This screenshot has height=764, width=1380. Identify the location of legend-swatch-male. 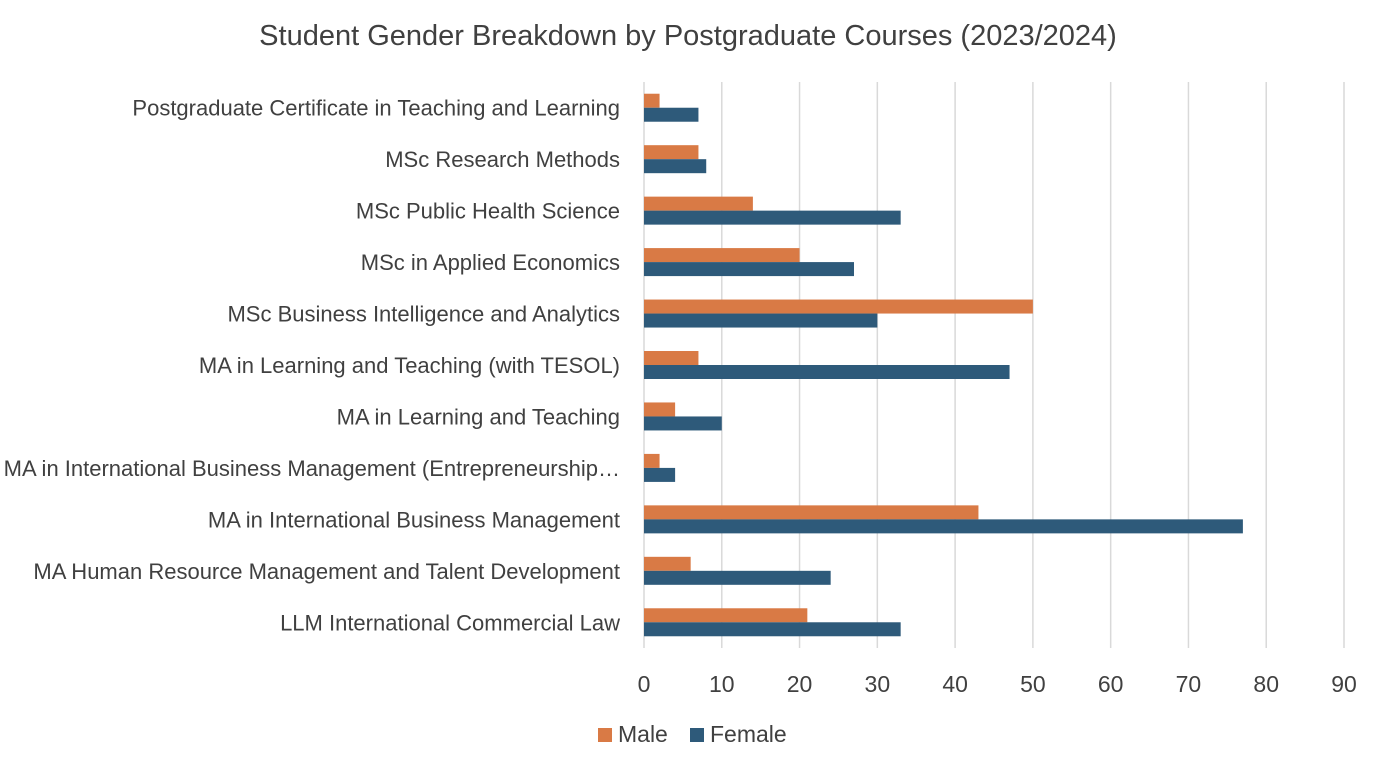
(605, 735).